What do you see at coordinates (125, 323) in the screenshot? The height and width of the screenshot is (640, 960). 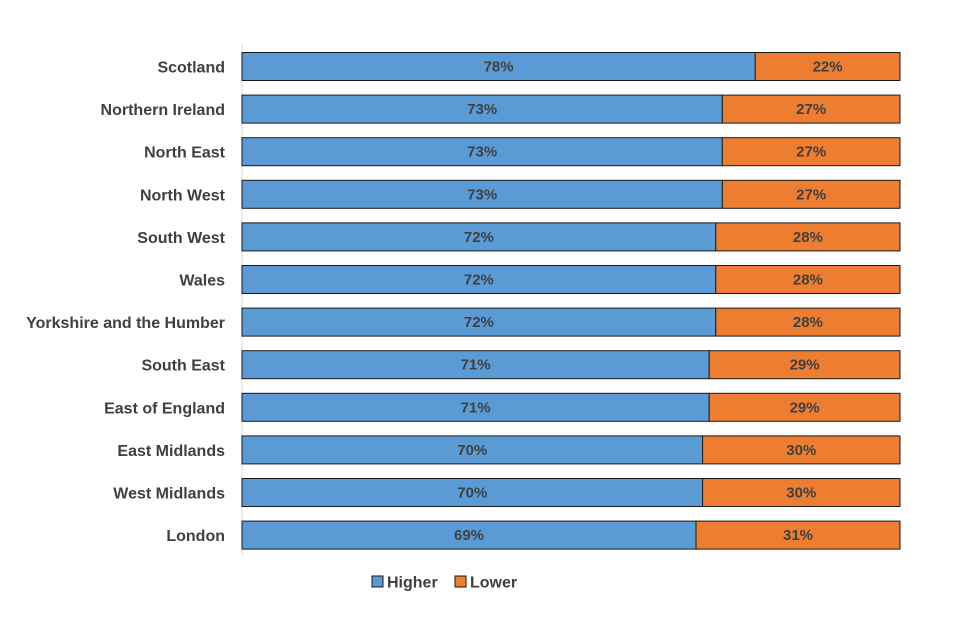 I see `category-label: Yorkshire and the Humber` at bounding box center [125, 323].